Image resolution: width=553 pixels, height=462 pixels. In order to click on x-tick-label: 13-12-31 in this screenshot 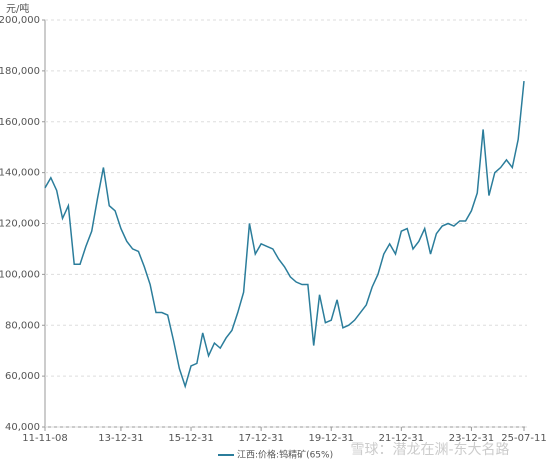, I will do `click(120, 438)`.